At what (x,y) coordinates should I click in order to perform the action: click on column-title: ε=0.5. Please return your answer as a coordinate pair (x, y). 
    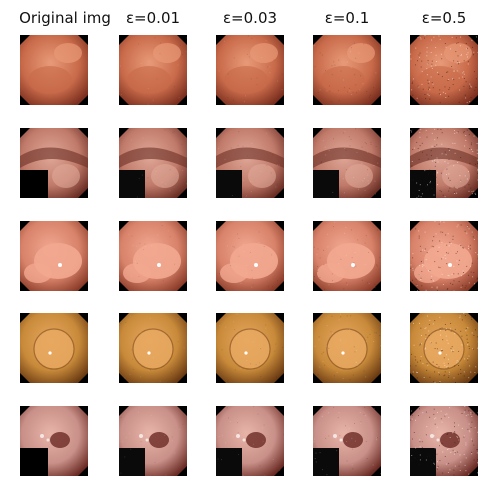
    Looking at the image, I should click on (444, 18).